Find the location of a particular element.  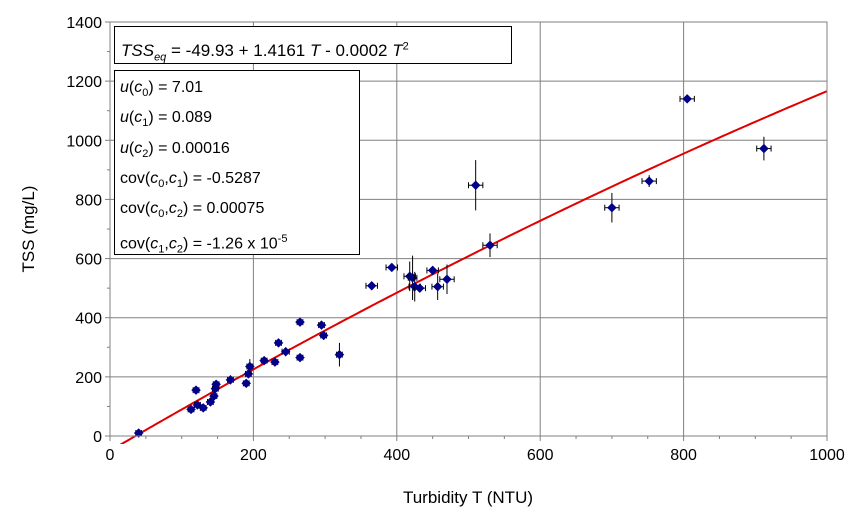

y-tick-label: 1200 is located at coordinates (84, 82).